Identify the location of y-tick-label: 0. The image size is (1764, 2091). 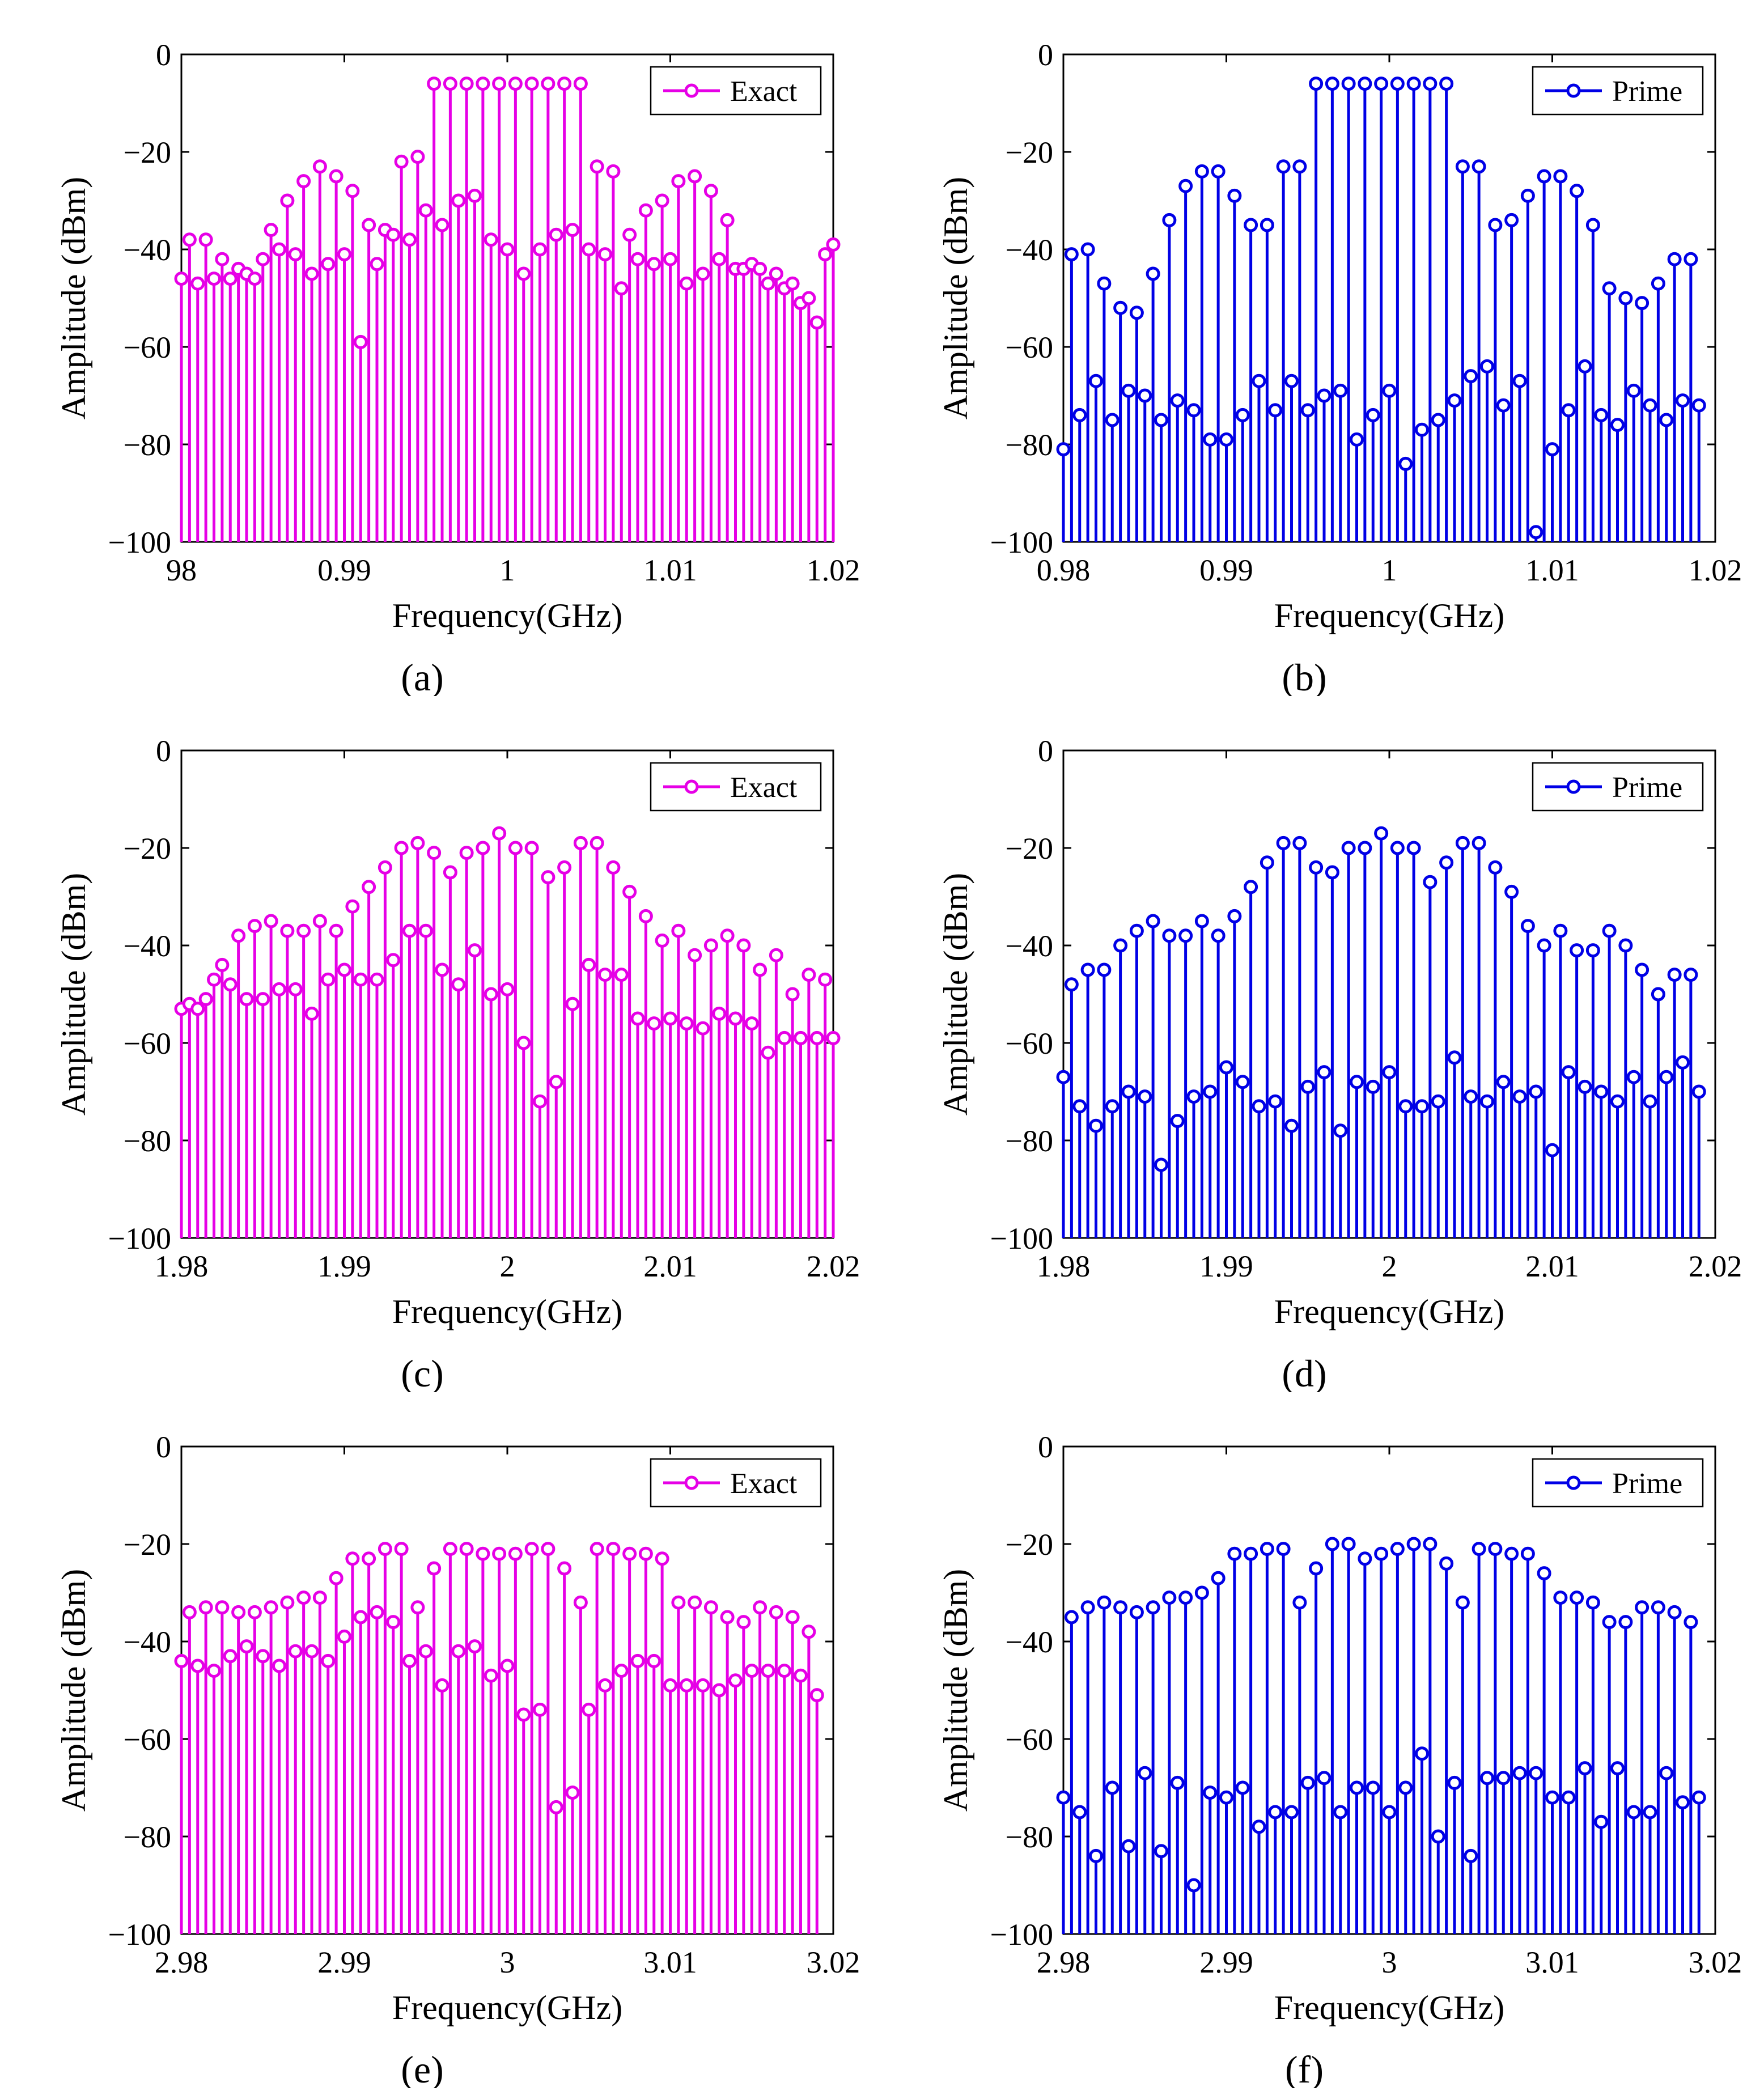
(163, 1447).